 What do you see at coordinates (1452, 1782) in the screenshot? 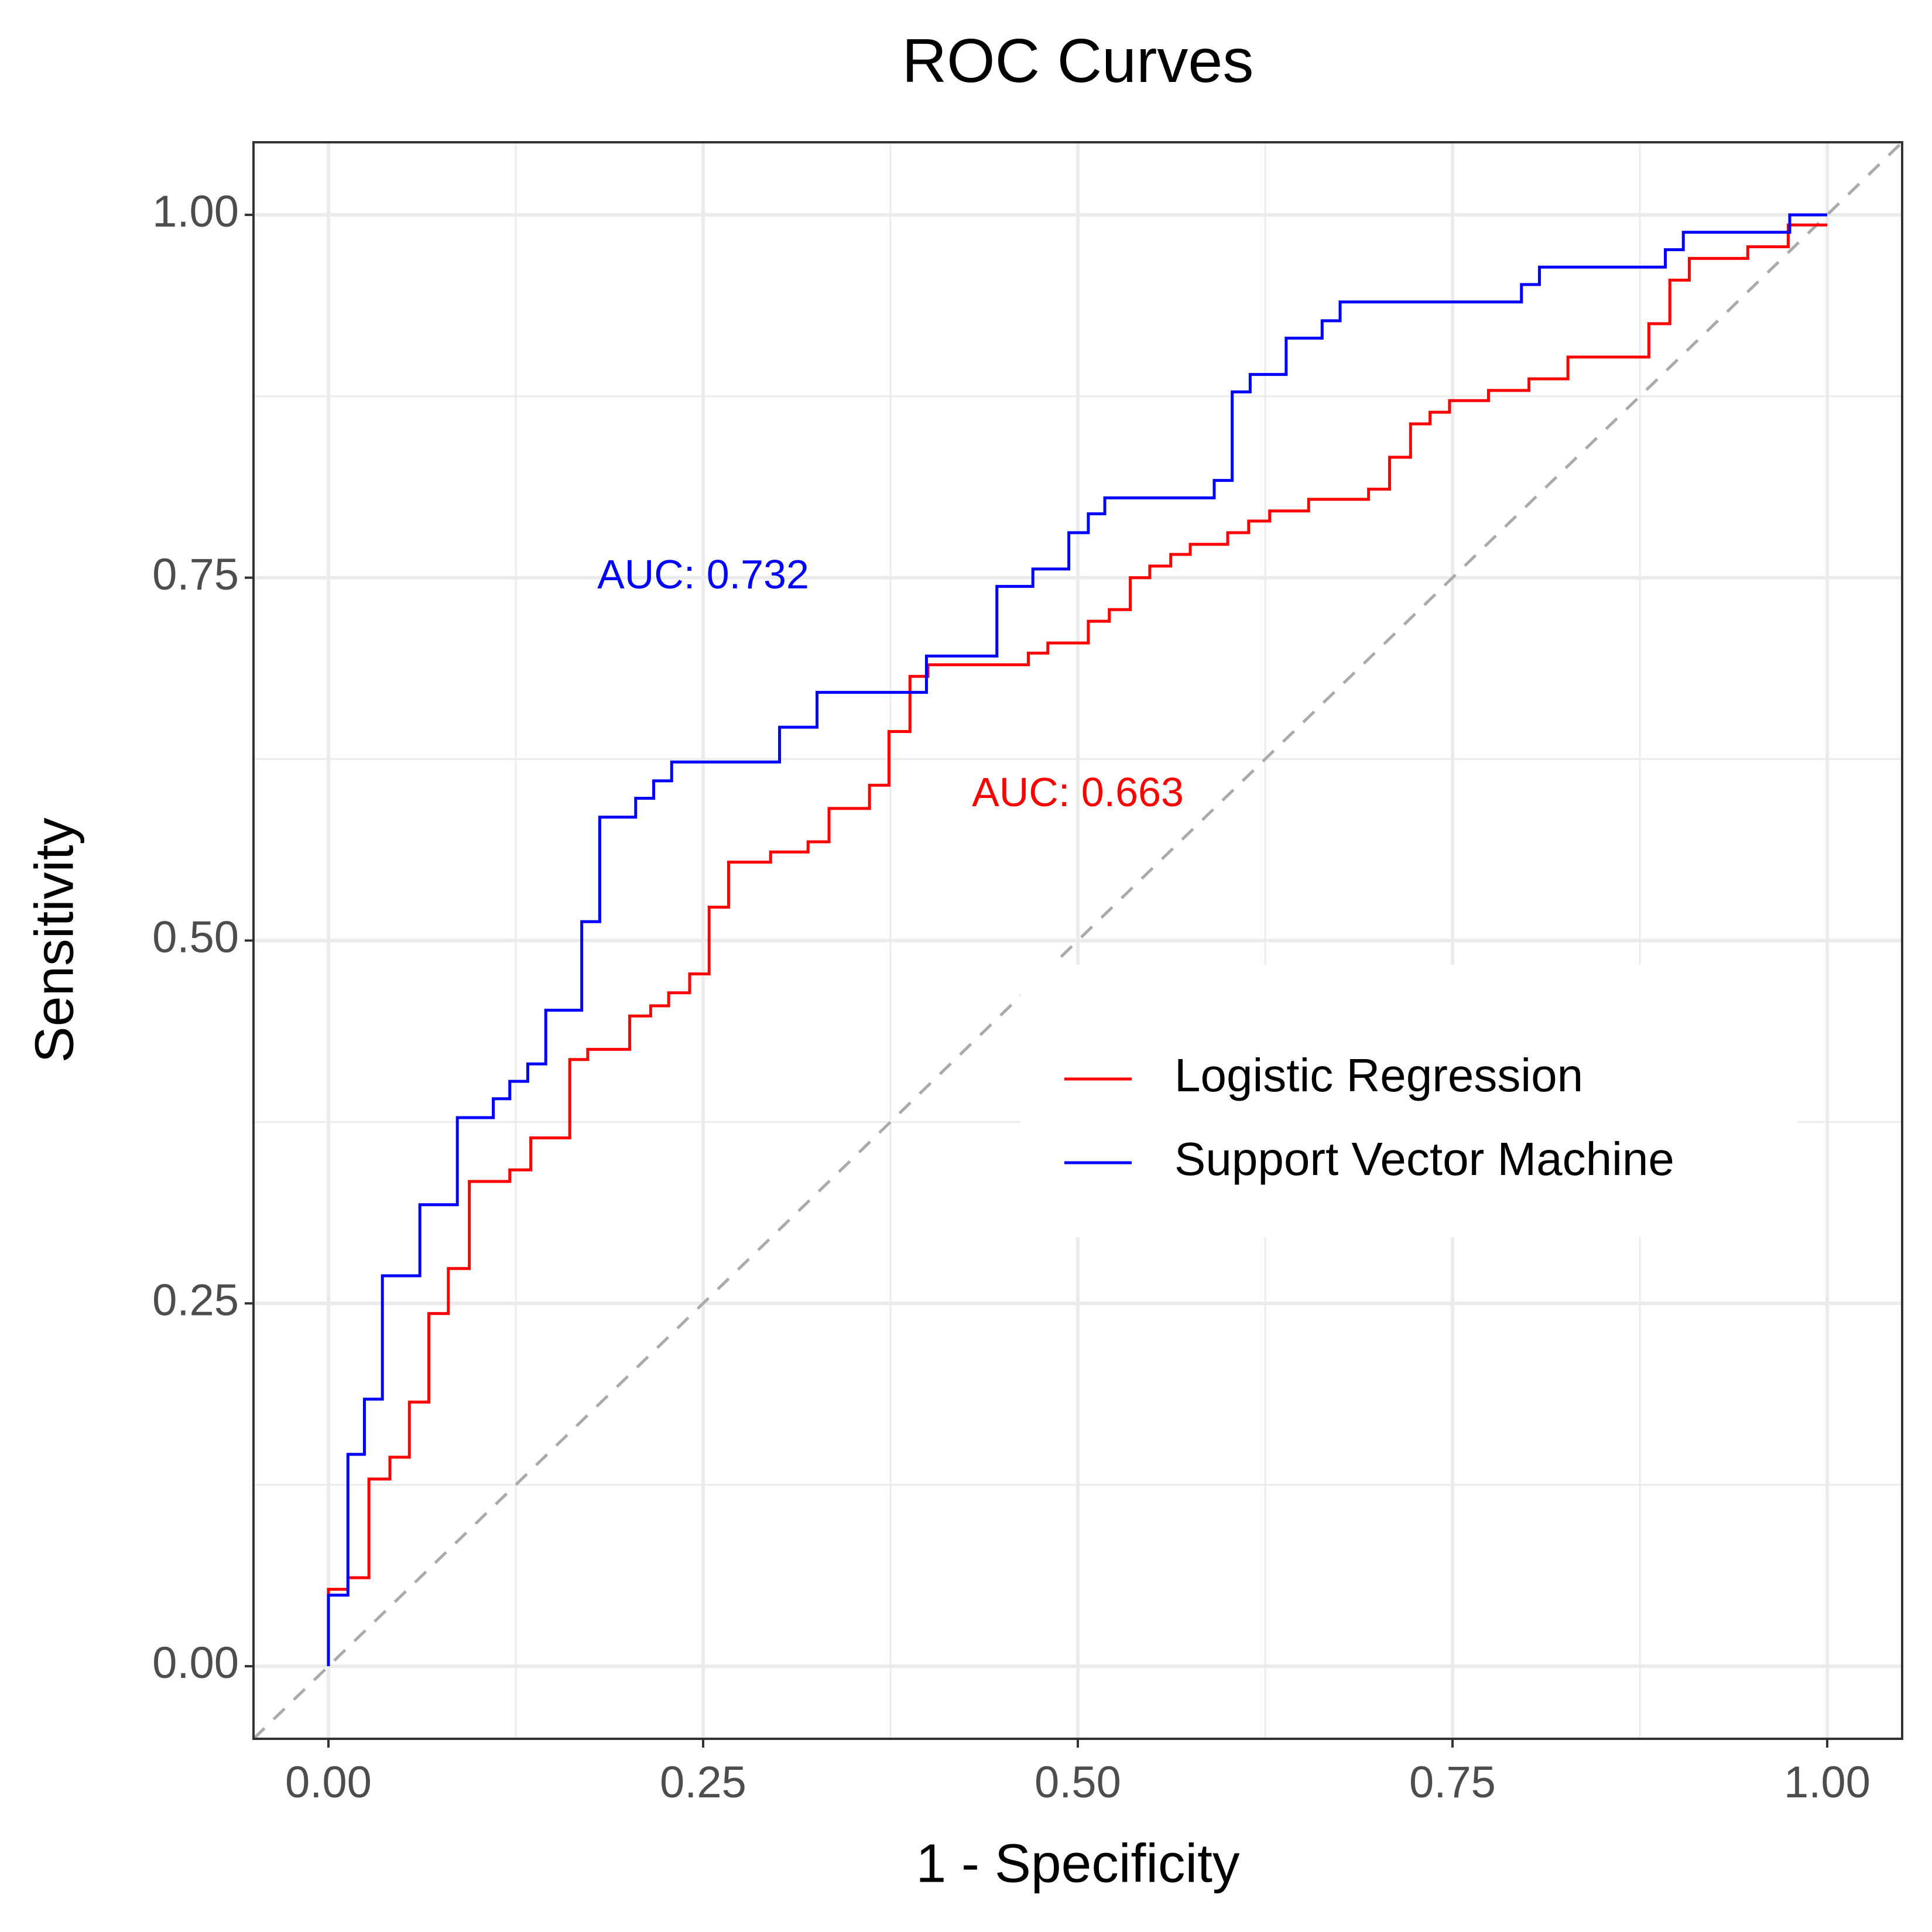
I see `x-tick-label: 0.75` at bounding box center [1452, 1782].